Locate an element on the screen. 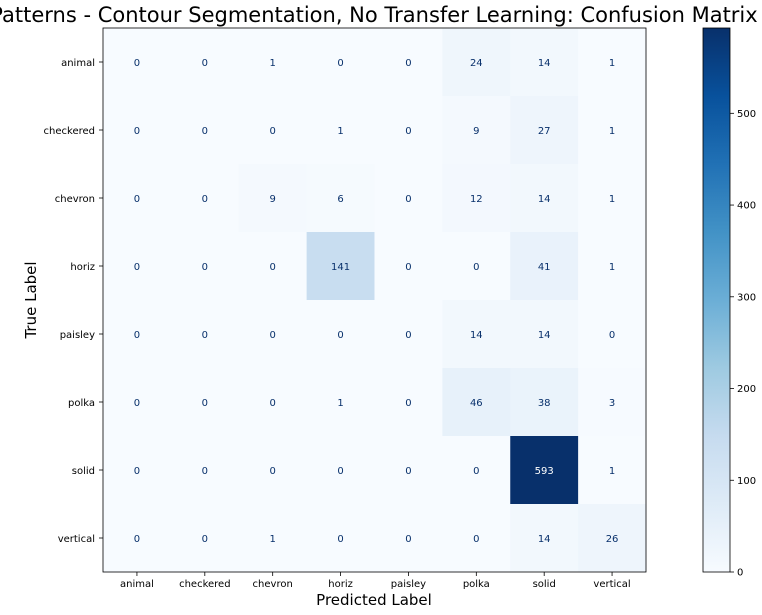  x-tick-label: vertical is located at coordinates (611, 584).